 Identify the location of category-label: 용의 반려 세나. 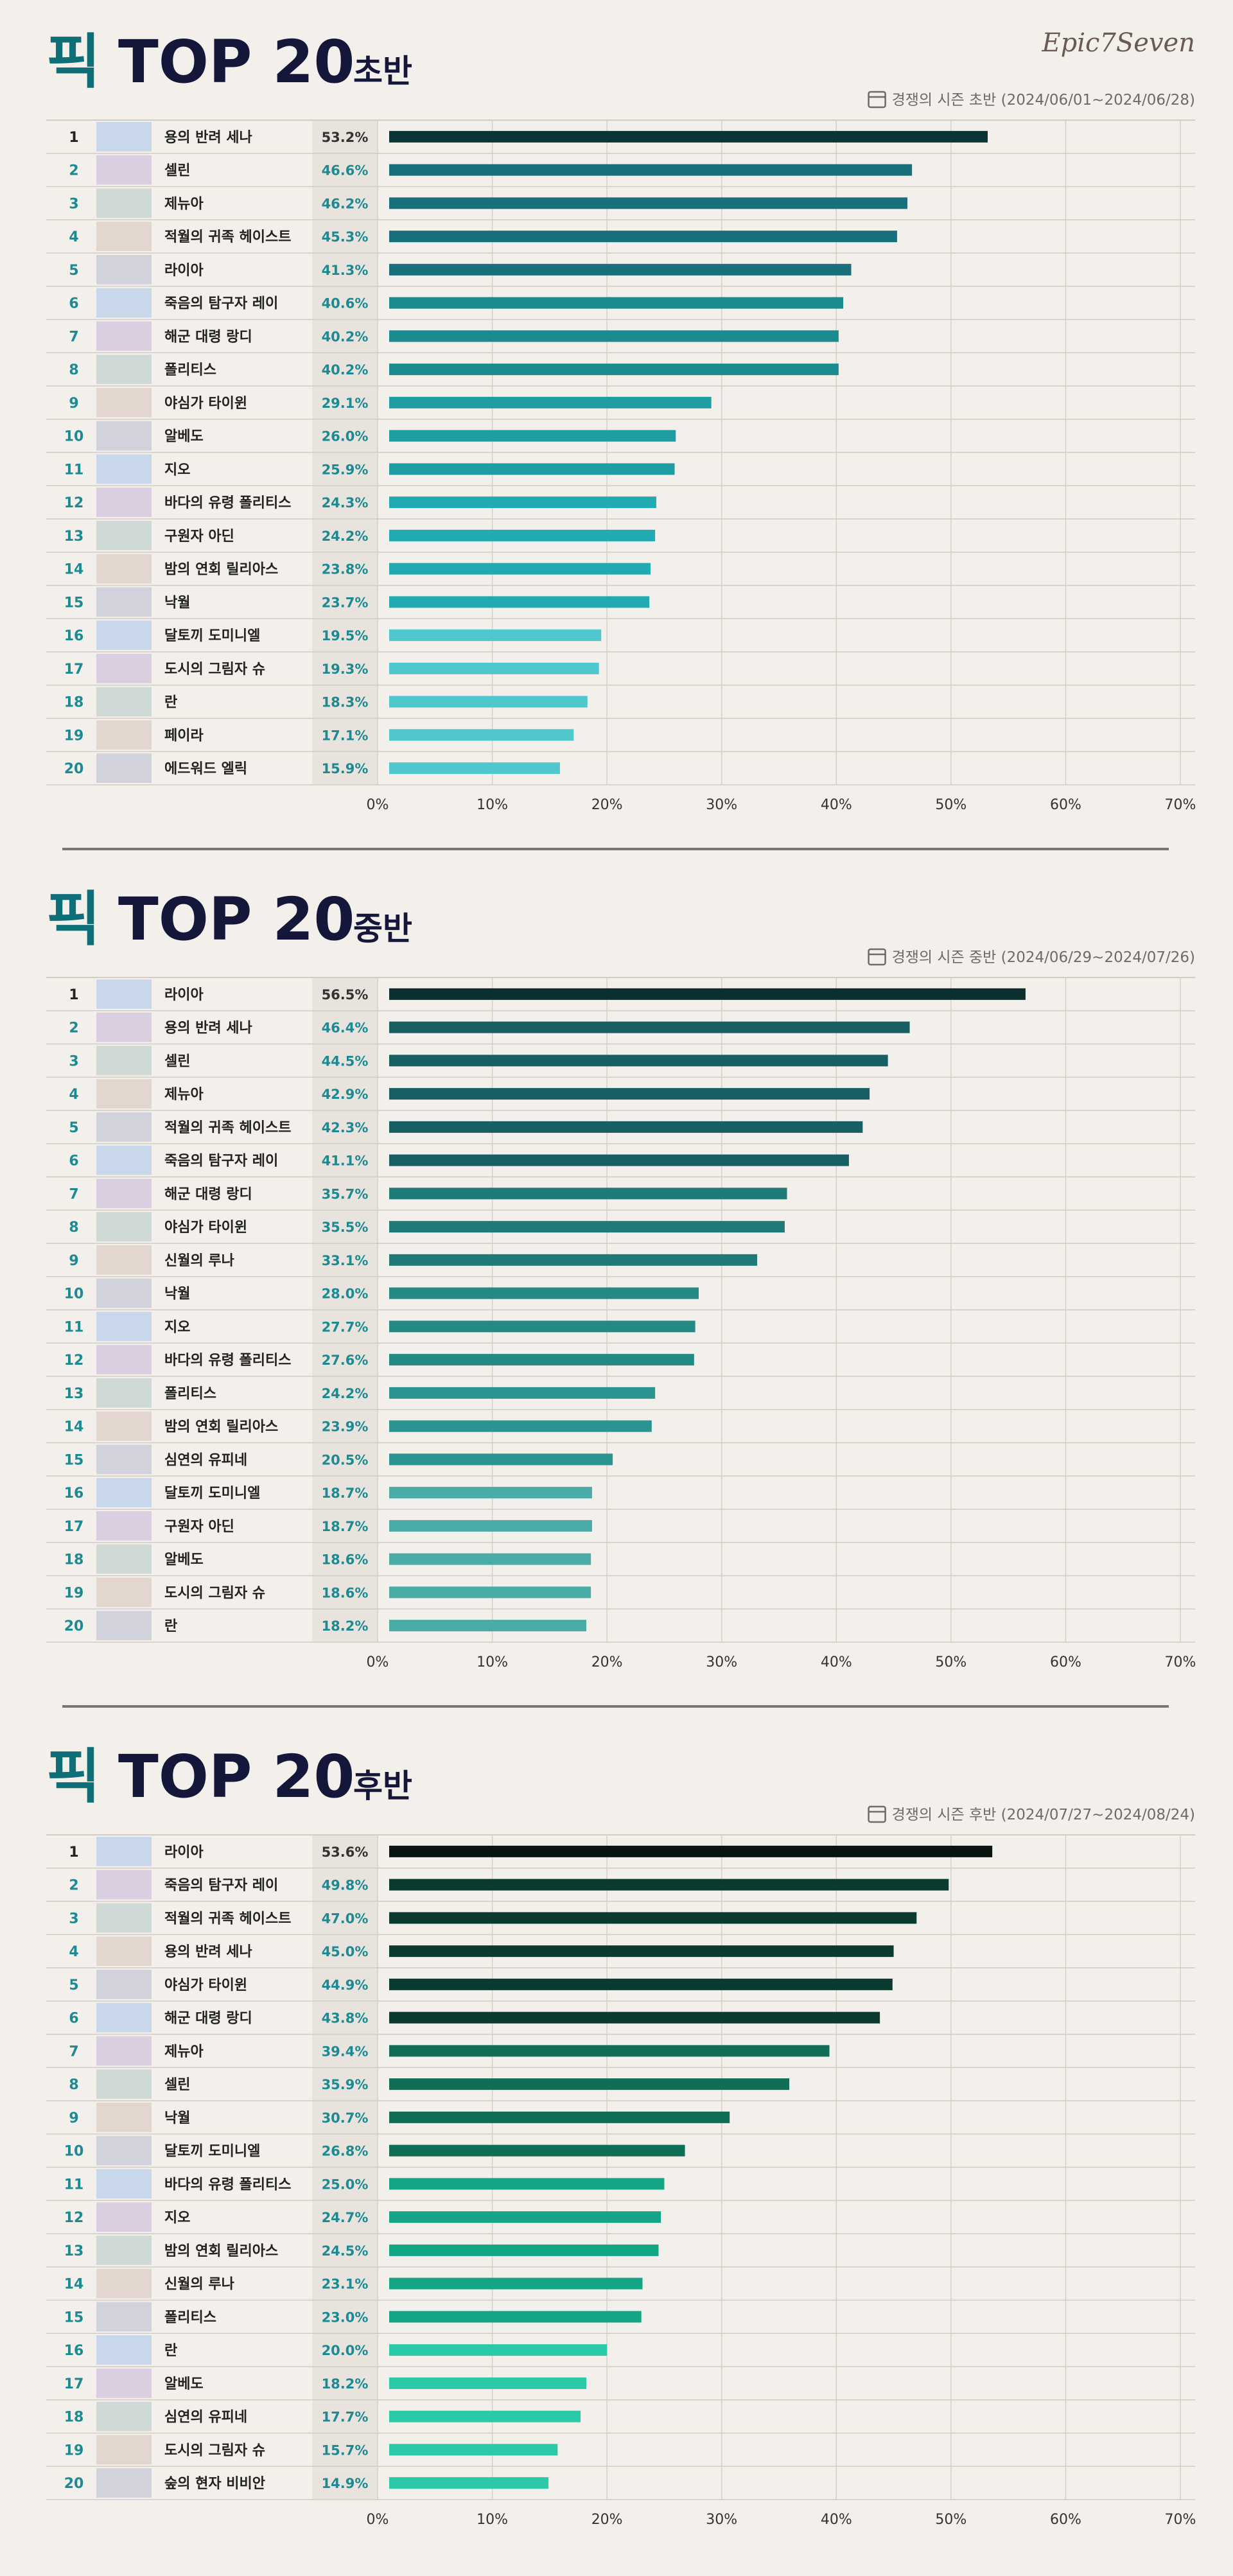
(208, 1029).